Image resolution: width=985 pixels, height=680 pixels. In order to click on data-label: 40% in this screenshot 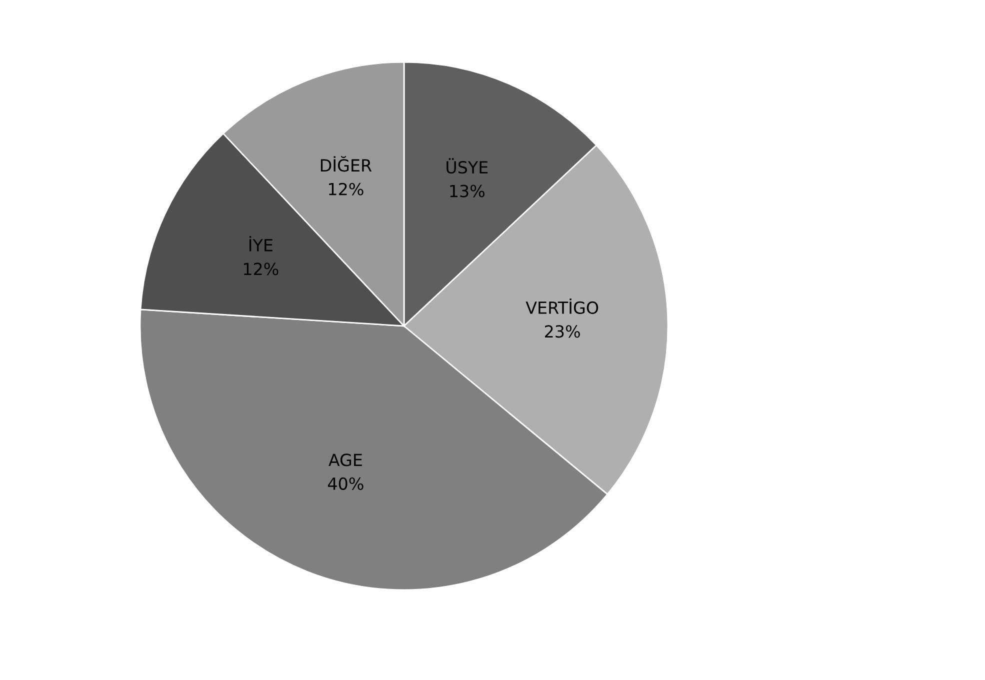, I will do `click(346, 483)`.